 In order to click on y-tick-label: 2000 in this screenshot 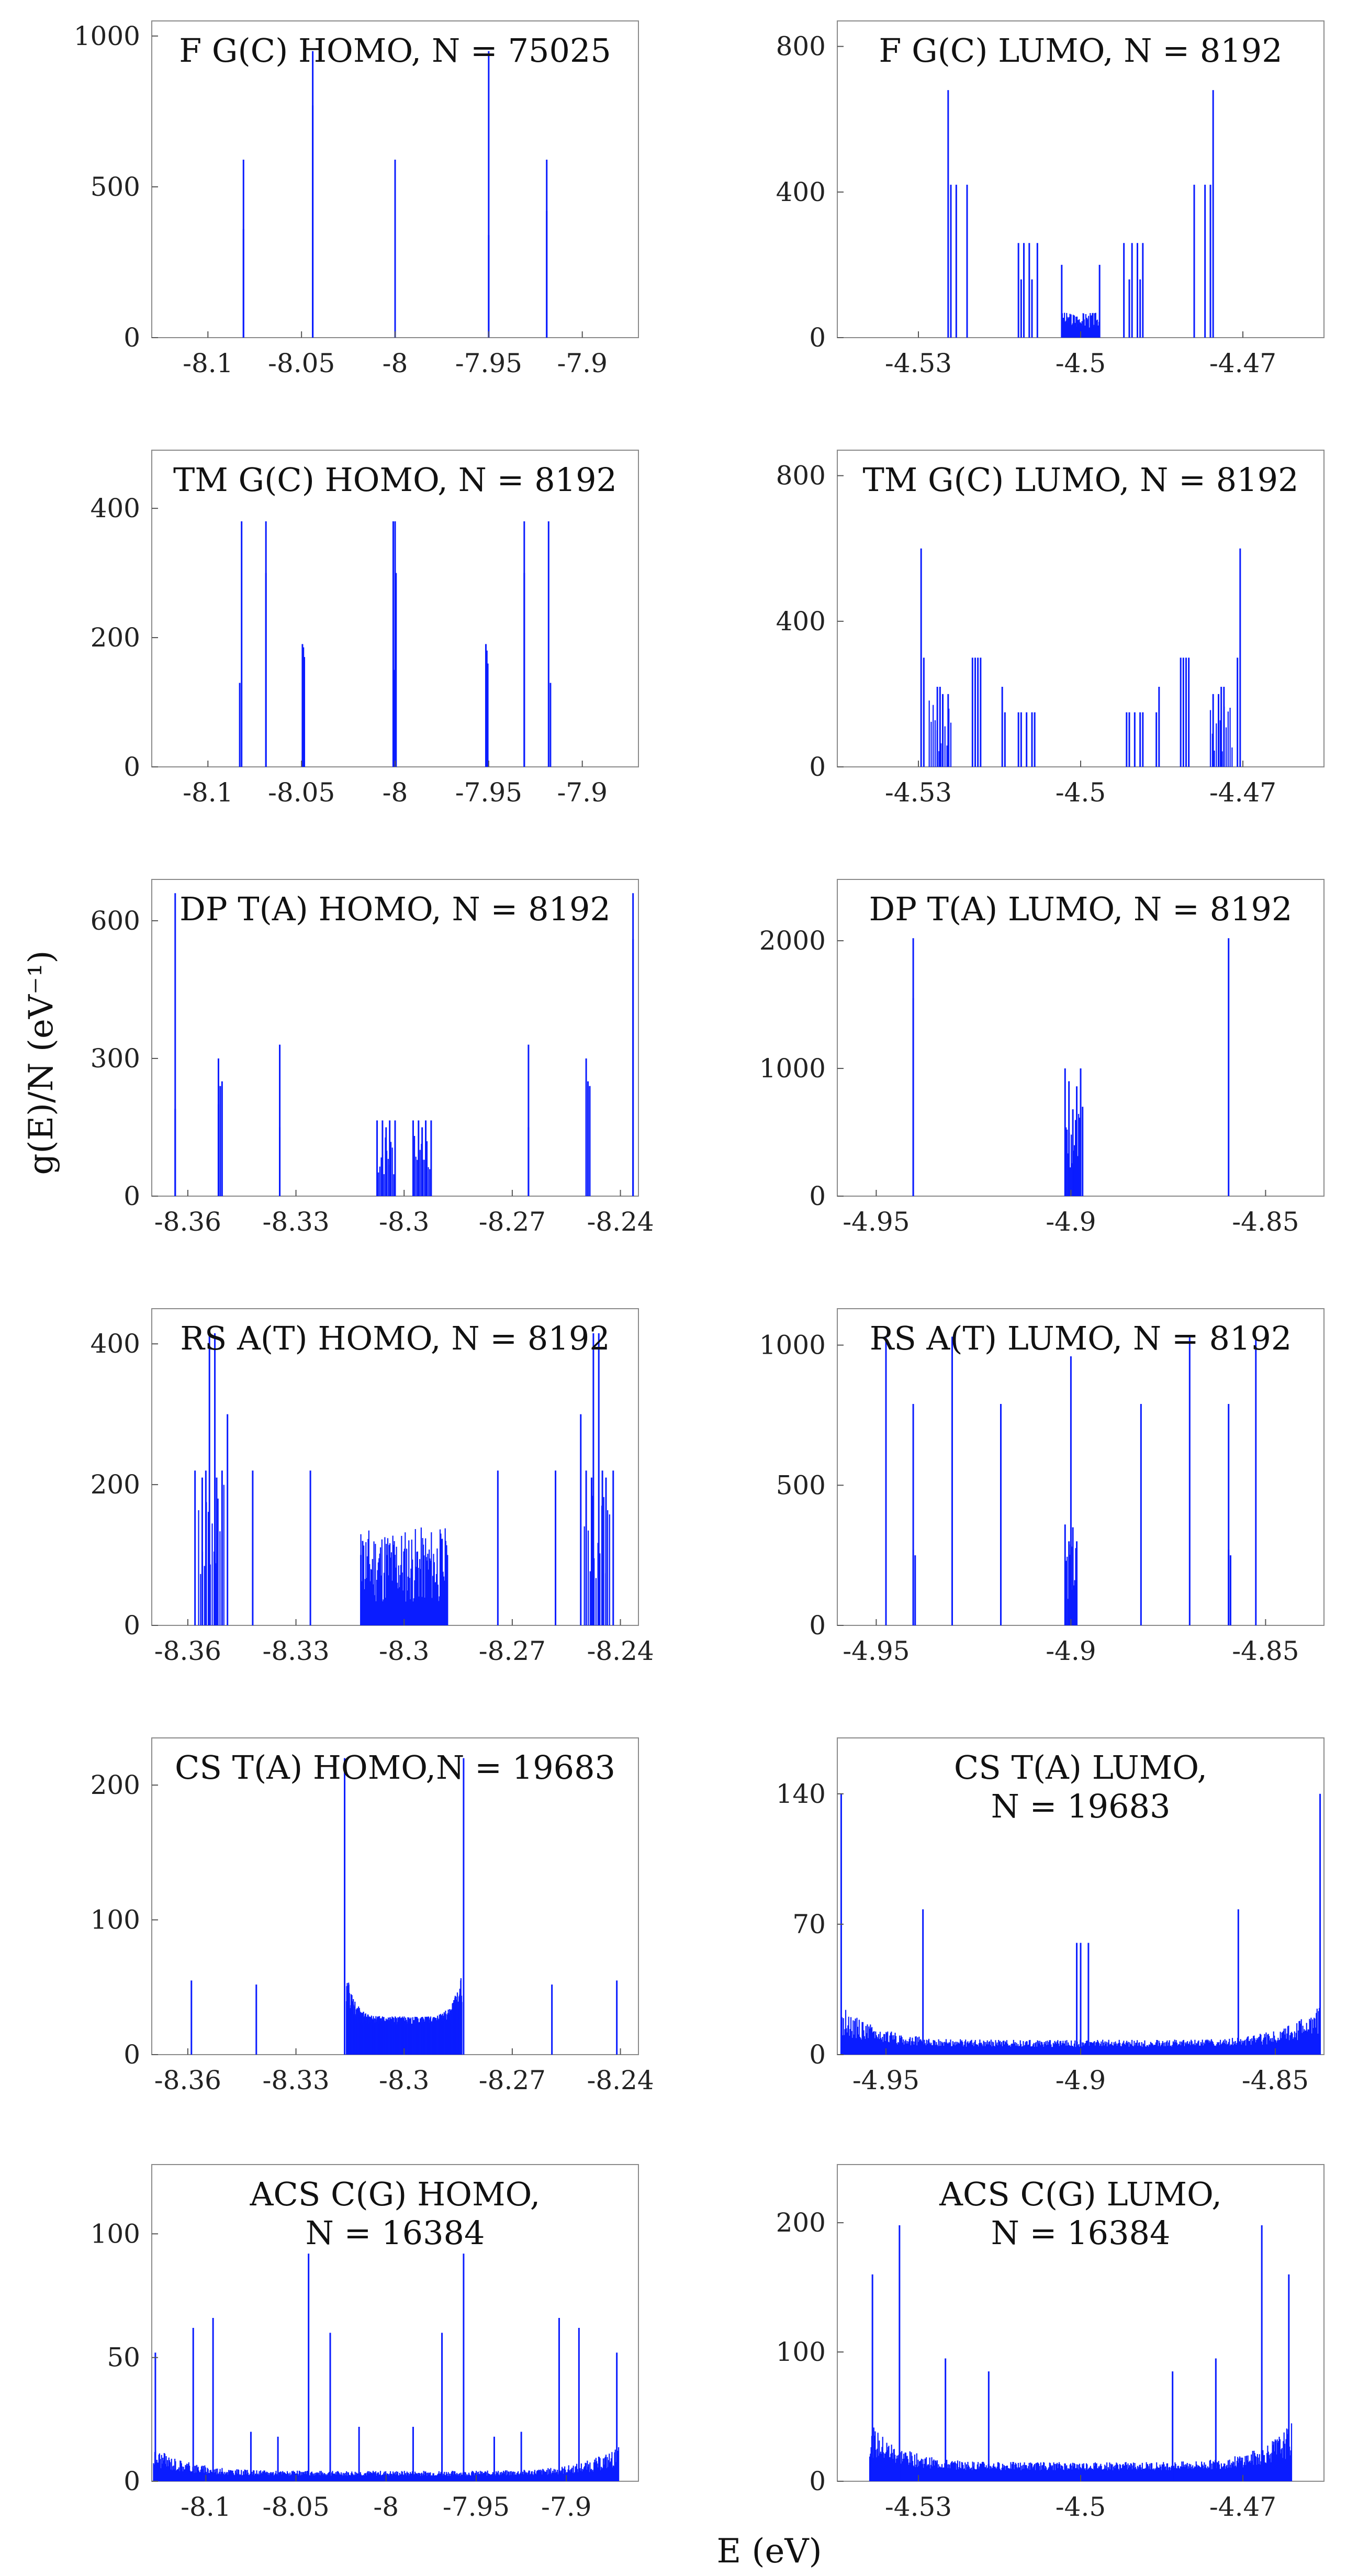, I will do `click(793, 940)`.